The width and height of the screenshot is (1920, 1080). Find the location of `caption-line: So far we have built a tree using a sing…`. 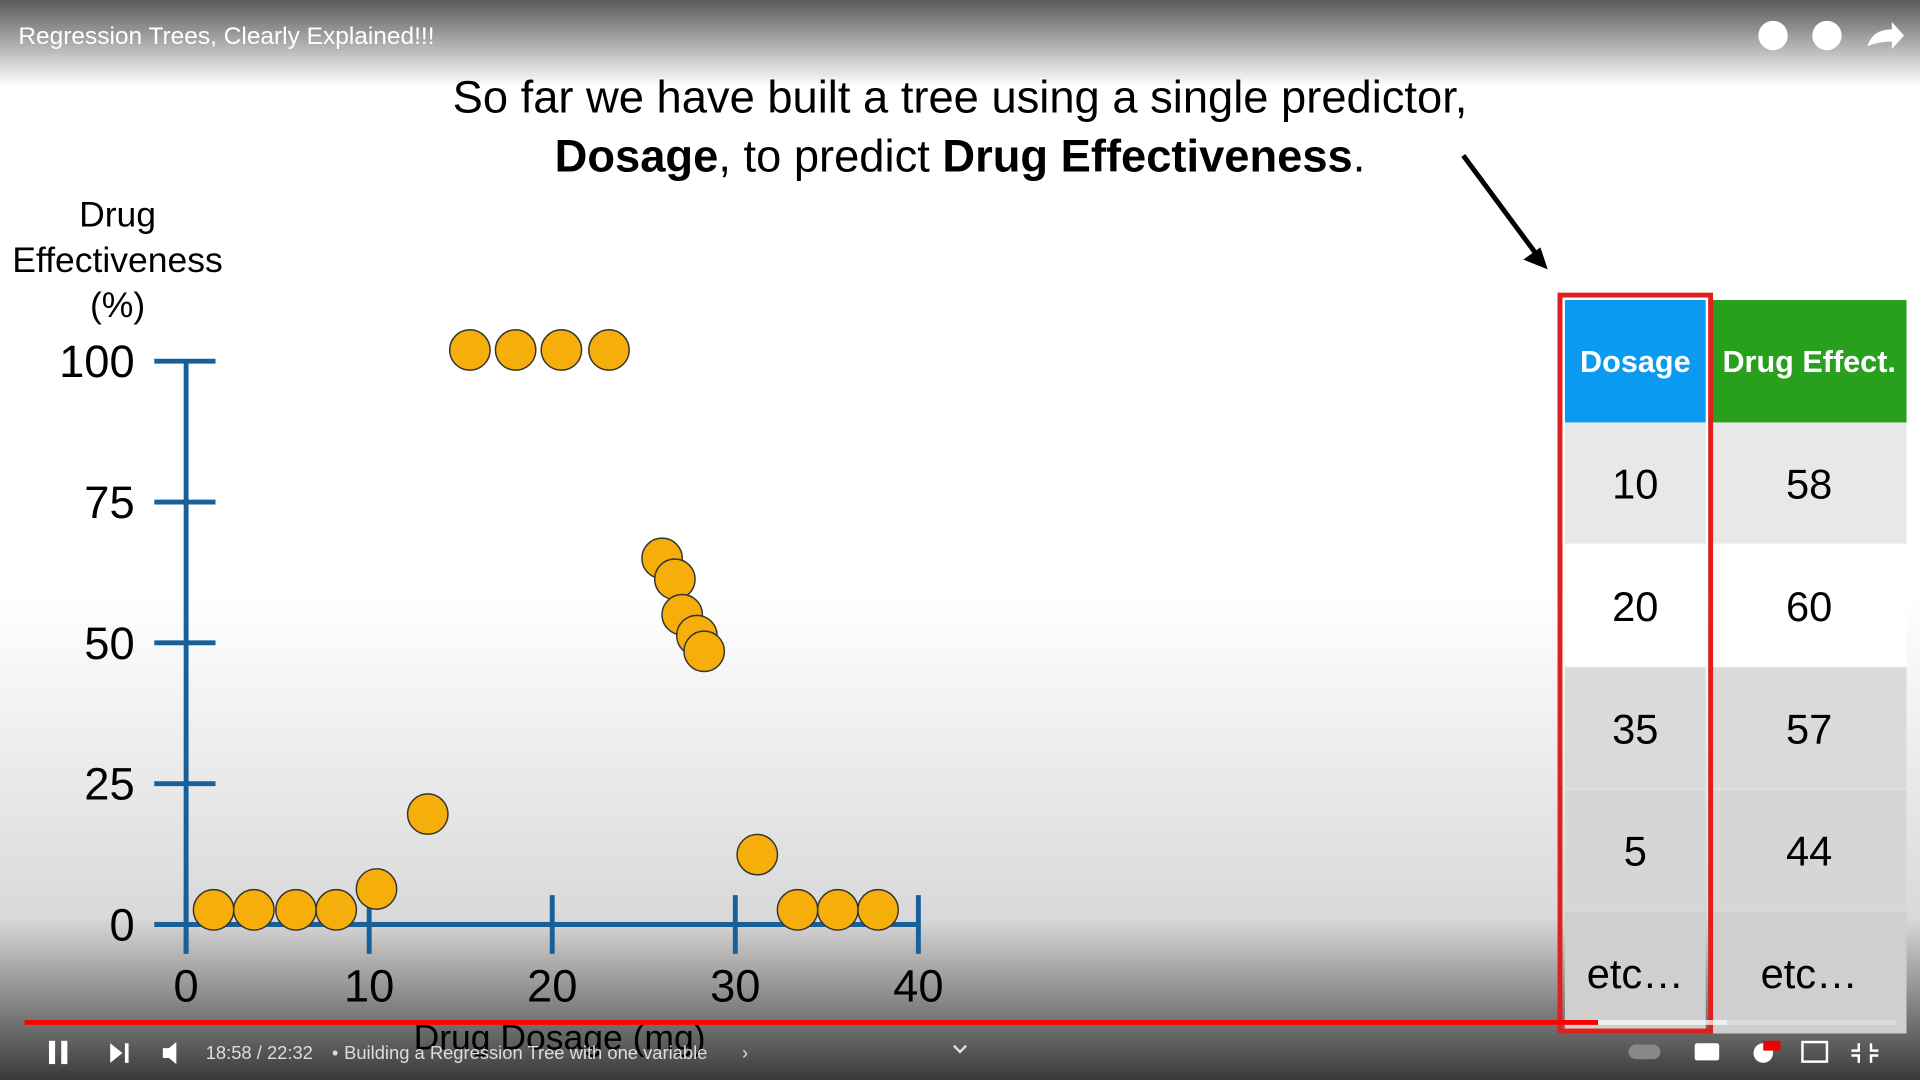

caption-line: So far we have built a tree using a sing… is located at coordinates (960, 97).